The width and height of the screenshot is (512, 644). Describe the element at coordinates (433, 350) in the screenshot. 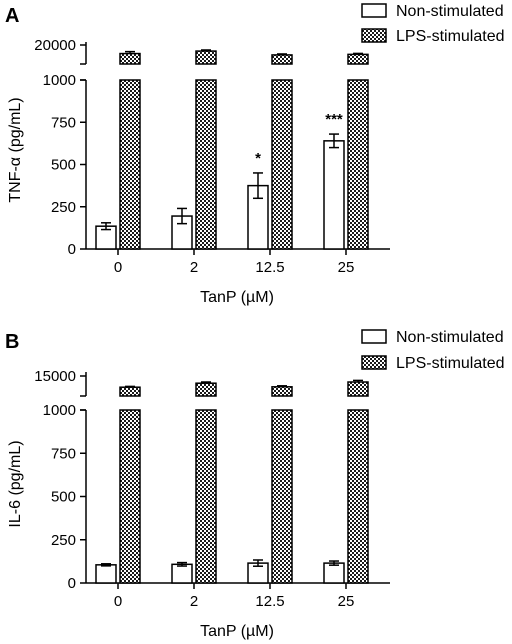

I see `panel-b-legend: Non-stimulated LPS-stimulated` at that location.